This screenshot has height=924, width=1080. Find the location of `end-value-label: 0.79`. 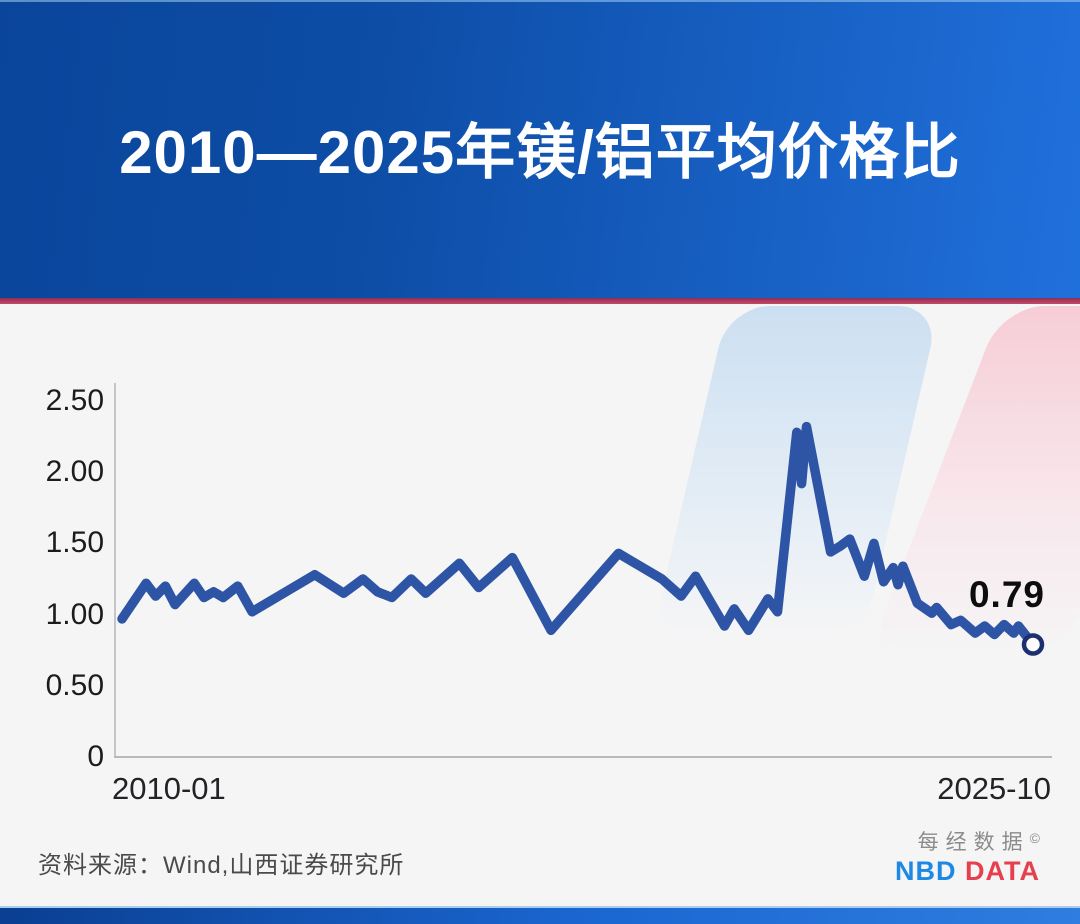

end-value-label: 0.79 is located at coordinates (1006, 594).